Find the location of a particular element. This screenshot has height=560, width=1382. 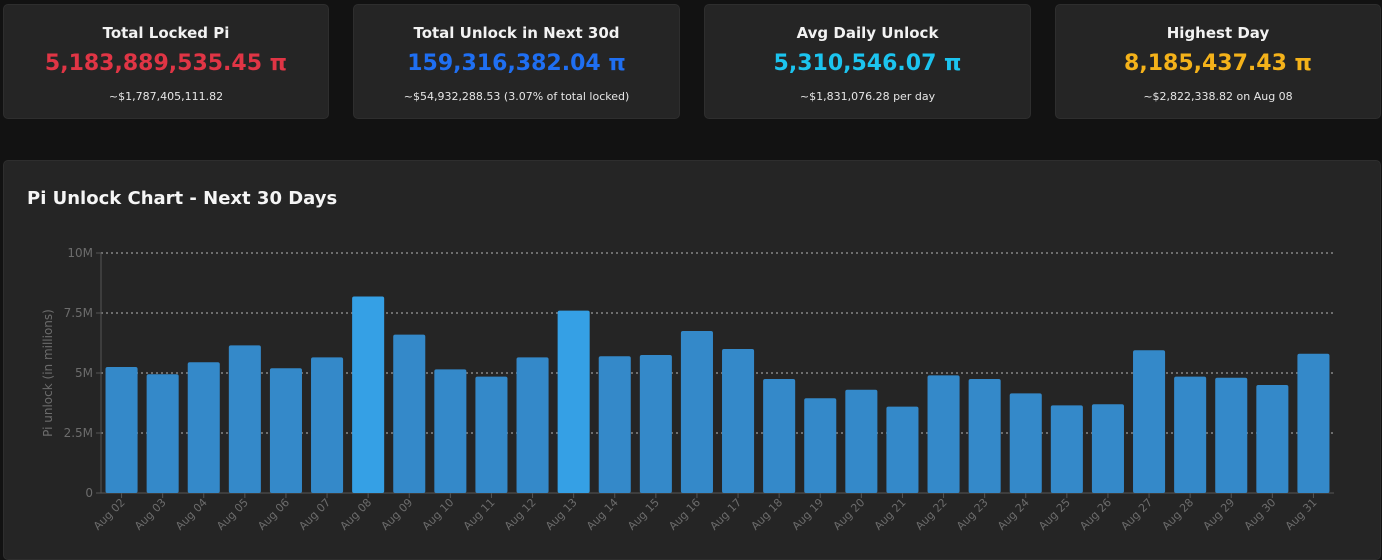

x-tick-label: Aug 14 is located at coordinates (602, 514).